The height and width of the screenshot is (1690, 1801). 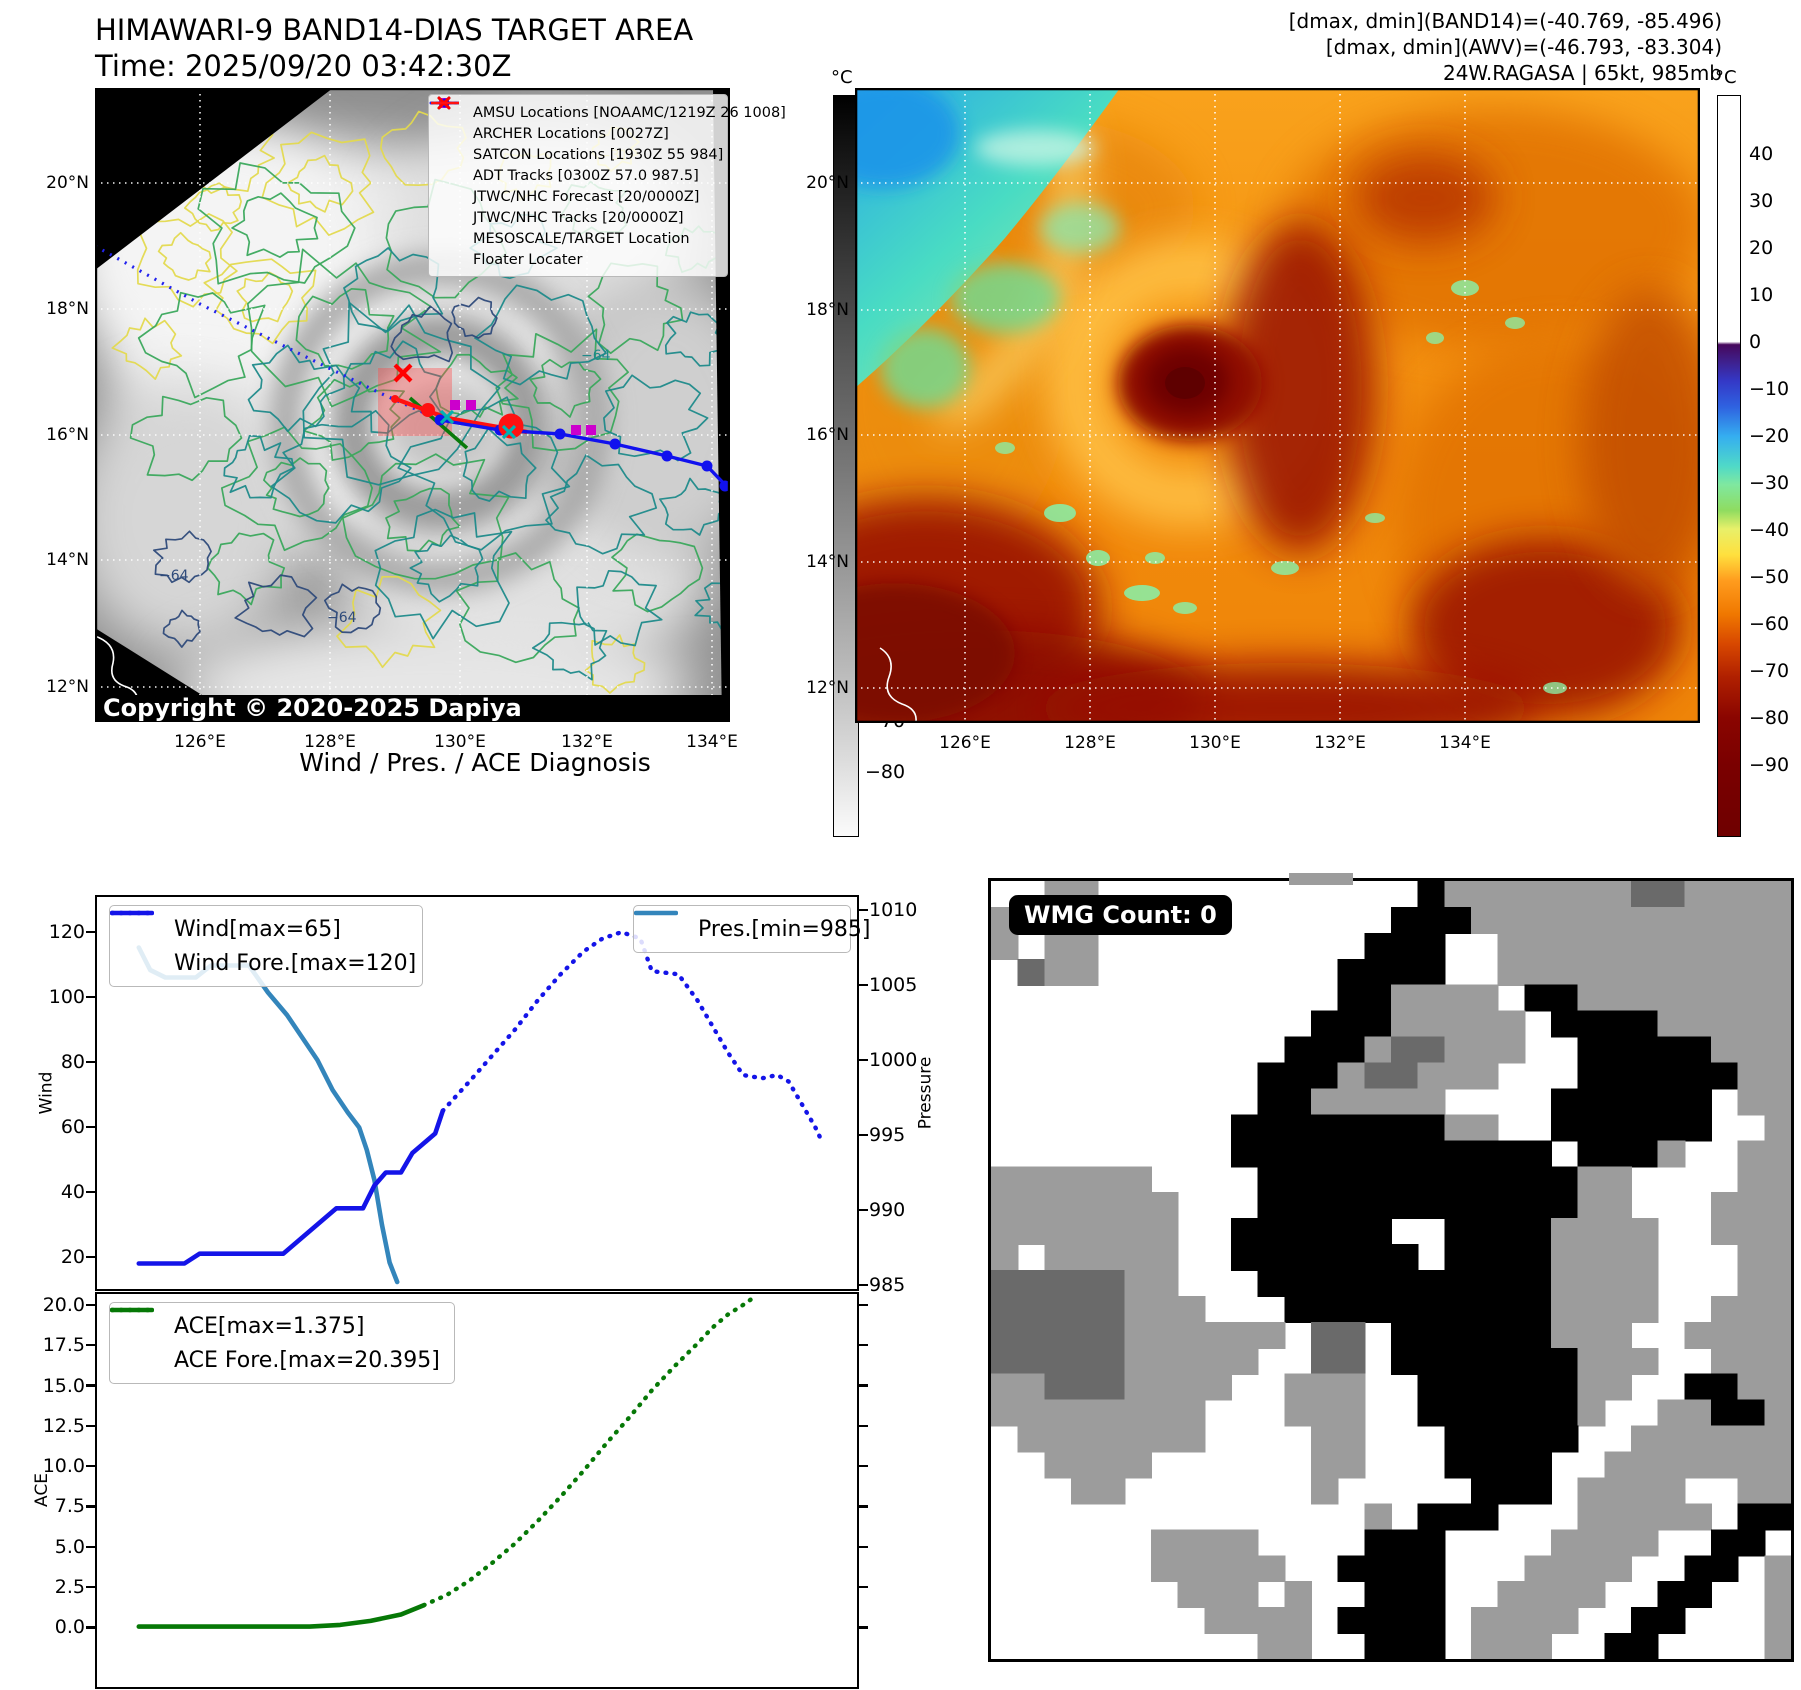 What do you see at coordinates (611, 110) in the screenshot?
I see `legend-row: AMSU Locations [NOAAMC/1219Z 26 1008]` at bounding box center [611, 110].